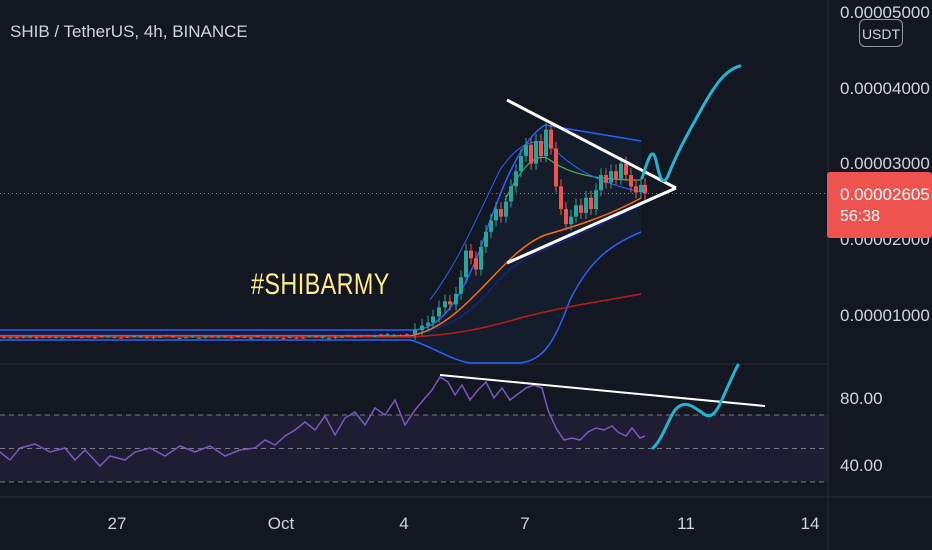 This screenshot has height=550, width=932. What do you see at coordinates (323, 421) in the screenshot?
I see `rsi-line` at bounding box center [323, 421].